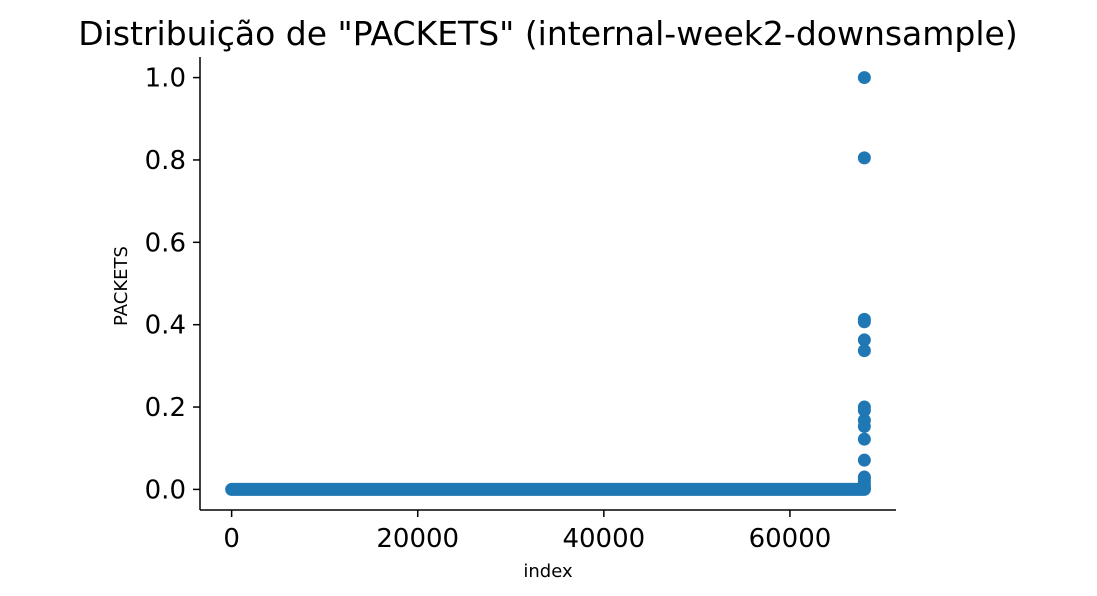 The width and height of the screenshot is (1097, 596). I want to click on x-tick-label: 0, so click(231, 539).